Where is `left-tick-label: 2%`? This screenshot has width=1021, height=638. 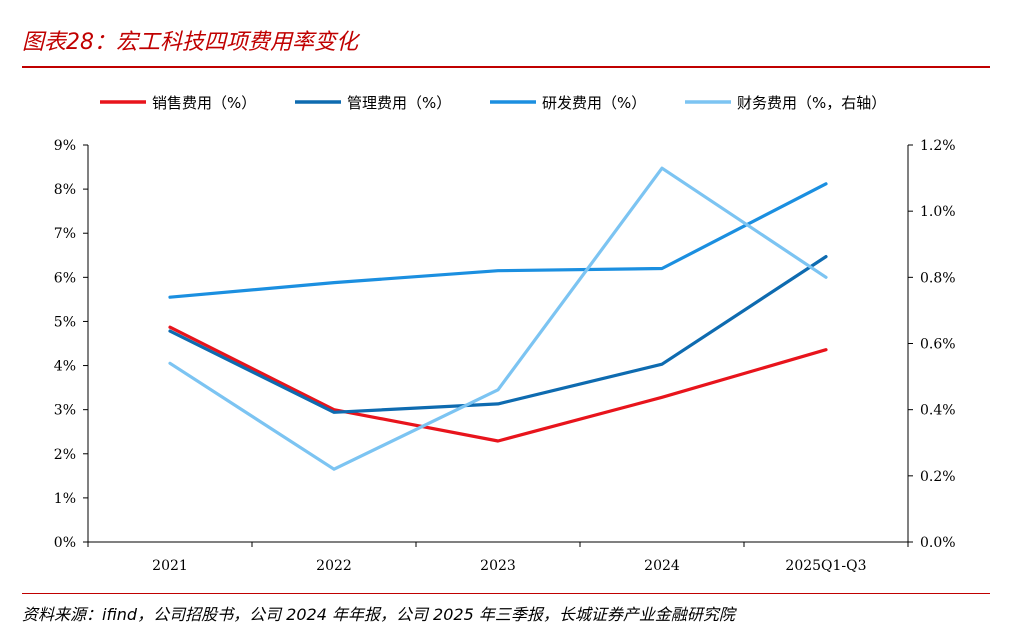
left-tick-label: 2% is located at coordinates (65, 455).